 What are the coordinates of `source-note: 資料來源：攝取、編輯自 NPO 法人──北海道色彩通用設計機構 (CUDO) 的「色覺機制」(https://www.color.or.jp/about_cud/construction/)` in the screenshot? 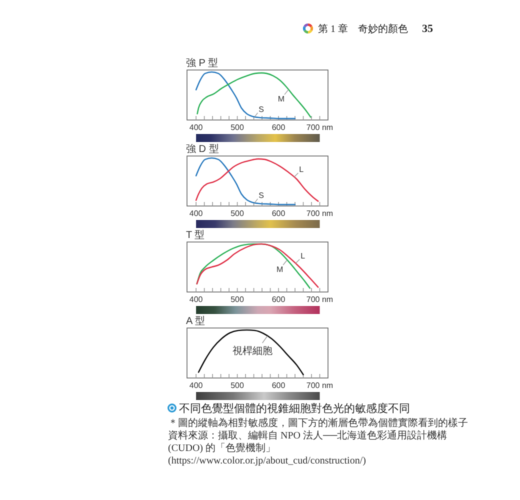 It's located at (308, 448).